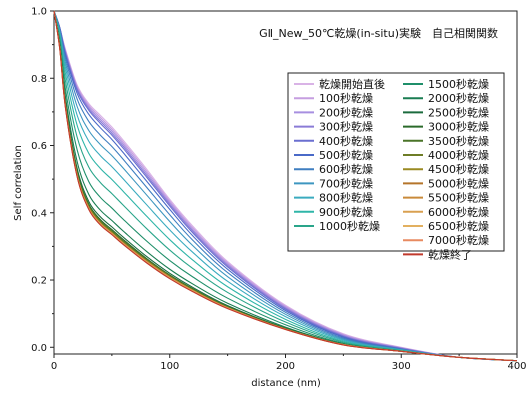 This screenshot has width=529, height=394. I want to click on x-tick-label: 300, so click(401, 366).